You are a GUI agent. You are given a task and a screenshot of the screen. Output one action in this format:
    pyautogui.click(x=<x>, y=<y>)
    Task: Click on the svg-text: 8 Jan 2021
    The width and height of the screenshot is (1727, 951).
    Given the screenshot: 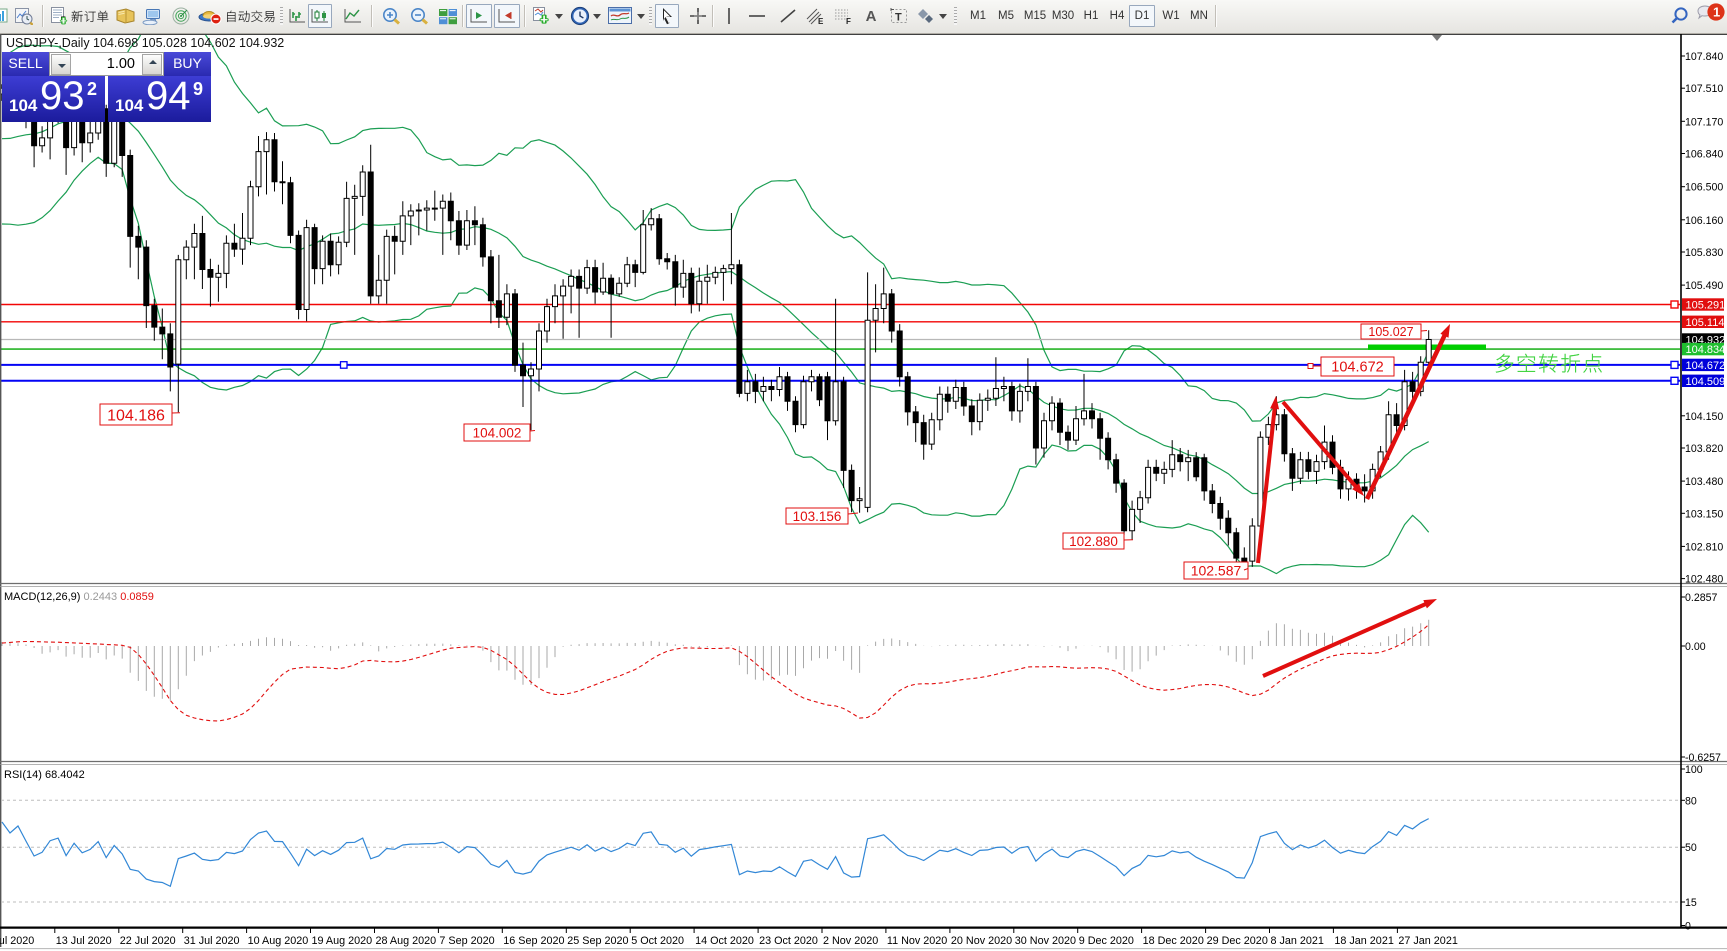 What is the action you would take?
    pyautogui.click(x=1297, y=941)
    